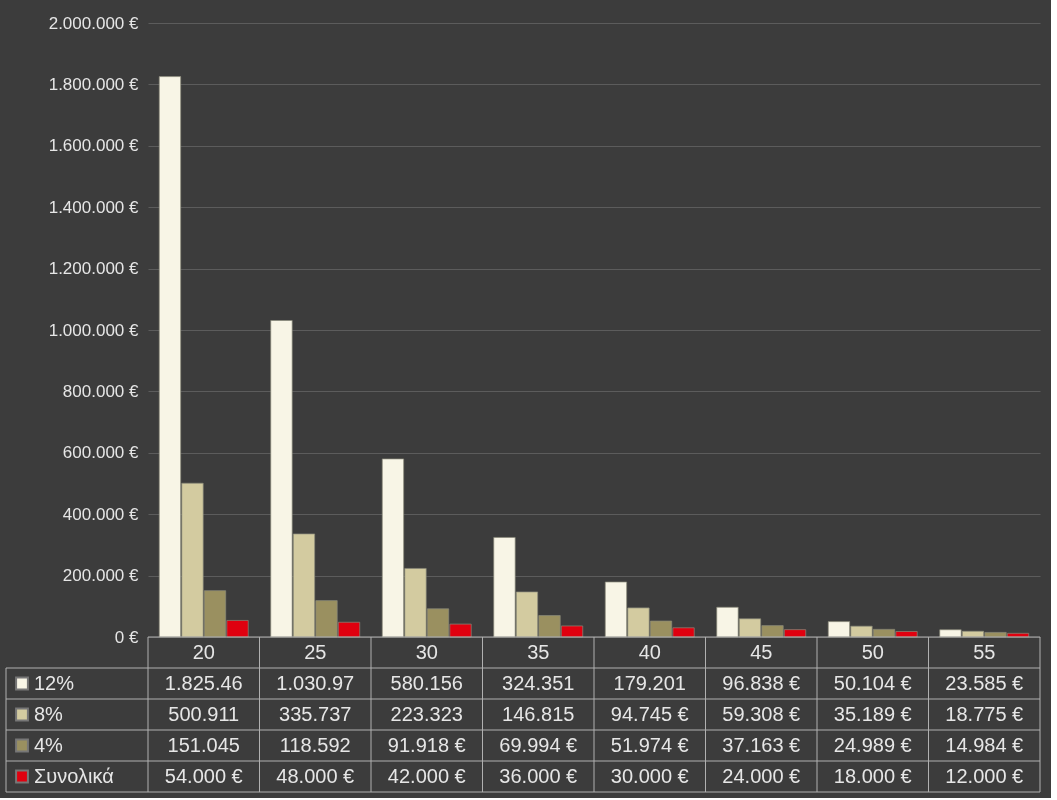 The image size is (1057, 800). What do you see at coordinates (203, 682) in the screenshot?
I see `data-label: 1.825.46` at bounding box center [203, 682].